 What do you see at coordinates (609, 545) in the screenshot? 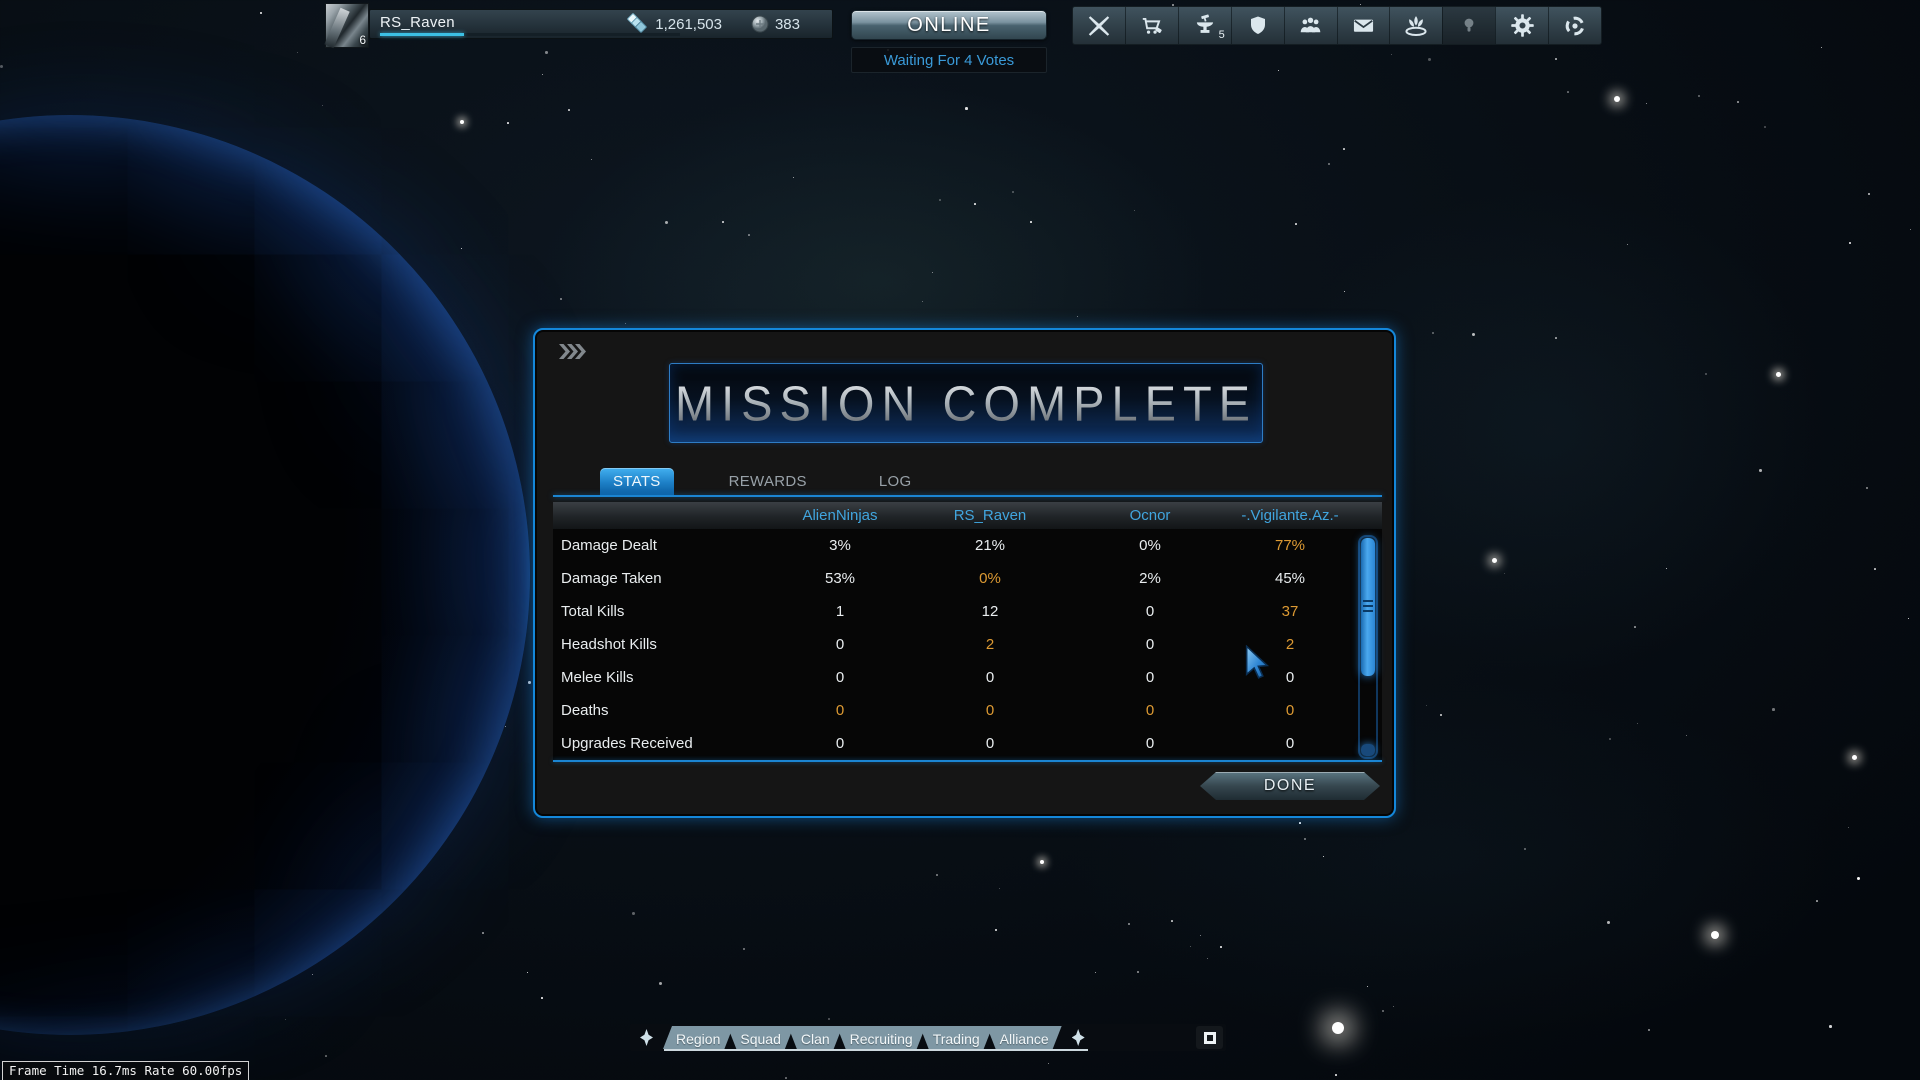
I see `row-label: Damage Dealt` at bounding box center [609, 545].